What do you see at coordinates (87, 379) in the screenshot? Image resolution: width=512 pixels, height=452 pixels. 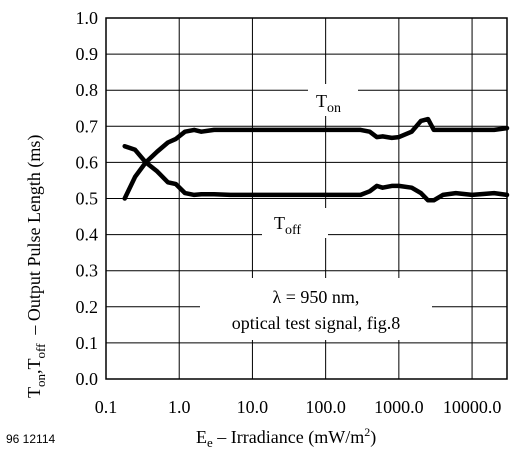 I see `y-tick-label: 0.0` at bounding box center [87, 379].